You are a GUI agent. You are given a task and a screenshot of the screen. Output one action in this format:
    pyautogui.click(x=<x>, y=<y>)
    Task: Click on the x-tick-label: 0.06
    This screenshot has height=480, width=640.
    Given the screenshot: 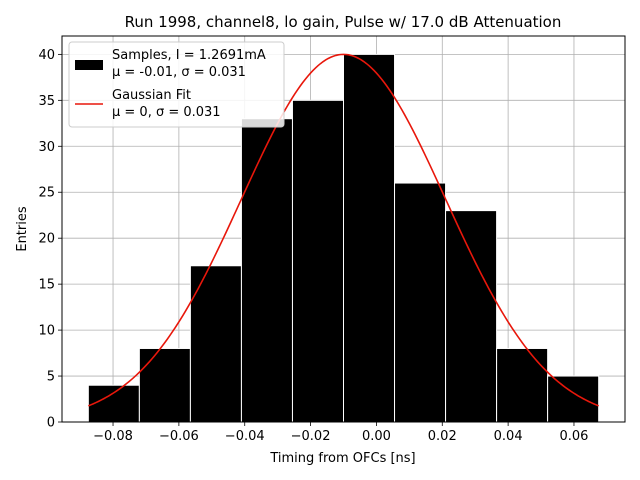 What is the action you would take?
    pyautogui.click(x=573, y=436)
    